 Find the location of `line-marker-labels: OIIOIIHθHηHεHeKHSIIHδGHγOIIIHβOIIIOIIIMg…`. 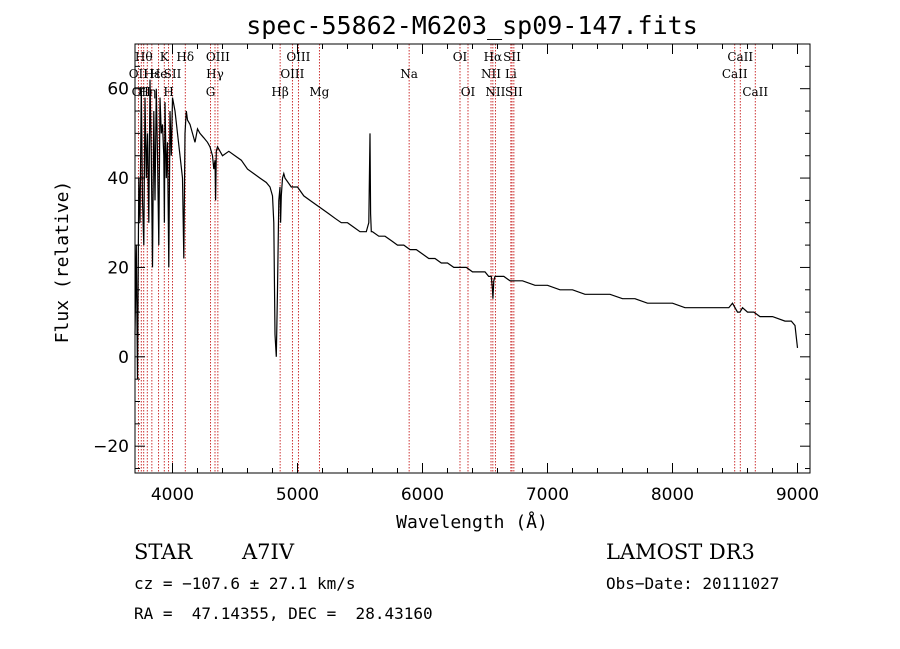

line-marker-labels: OIIOIIHθHηHεHeKHSIIHδGHγOIIIHβOIIIOIIIMg… is located at coordinates (449, 74).